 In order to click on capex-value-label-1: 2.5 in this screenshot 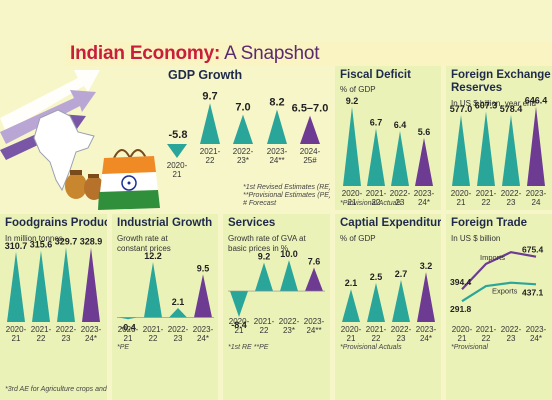, I will do `click(376, 277)`.